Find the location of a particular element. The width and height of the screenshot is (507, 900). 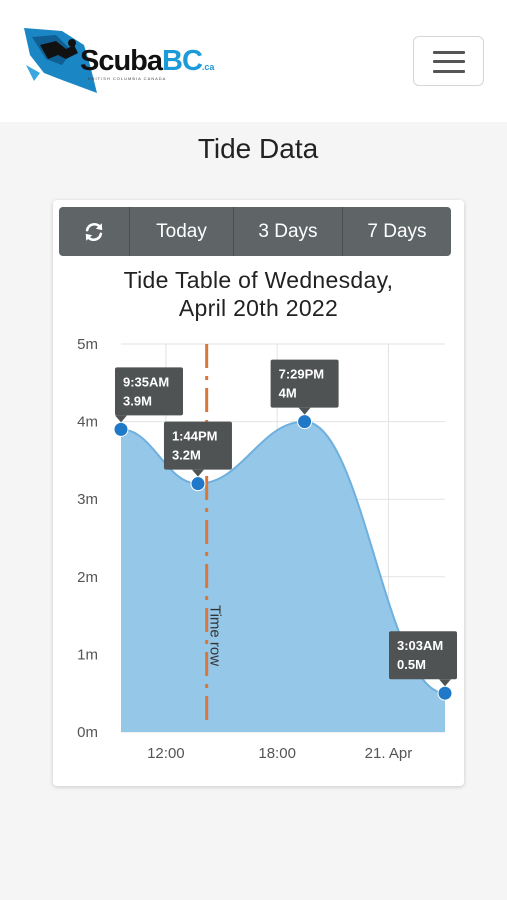

refresh-icon is located at coordinates (94, 231).